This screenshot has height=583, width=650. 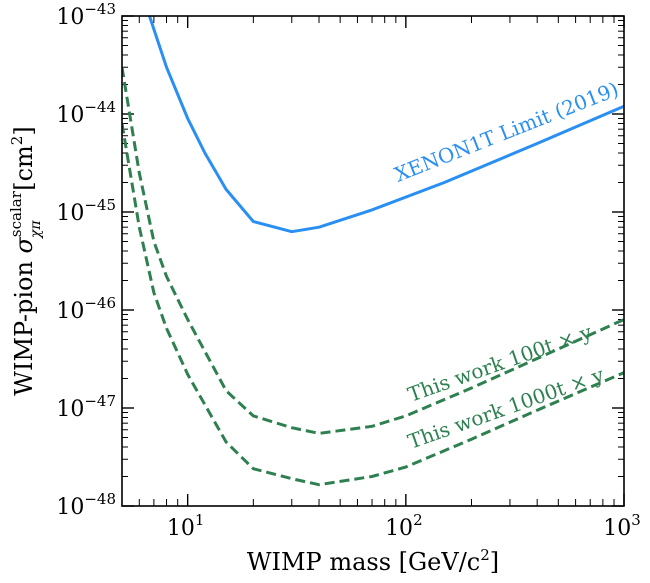 I want to click on x-tick-labels: 10¹ 10² 10³, so click(x=404, y=526).